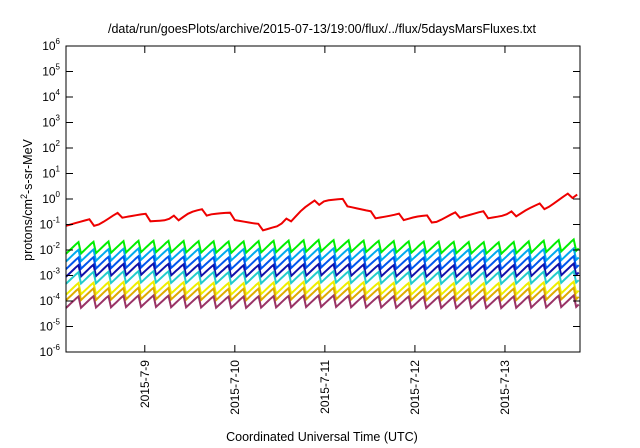  What do you see at coordinates (58, 169) in the screenshot?
I see `y-tick-exponent: 1` at bounding box center [58, 169].